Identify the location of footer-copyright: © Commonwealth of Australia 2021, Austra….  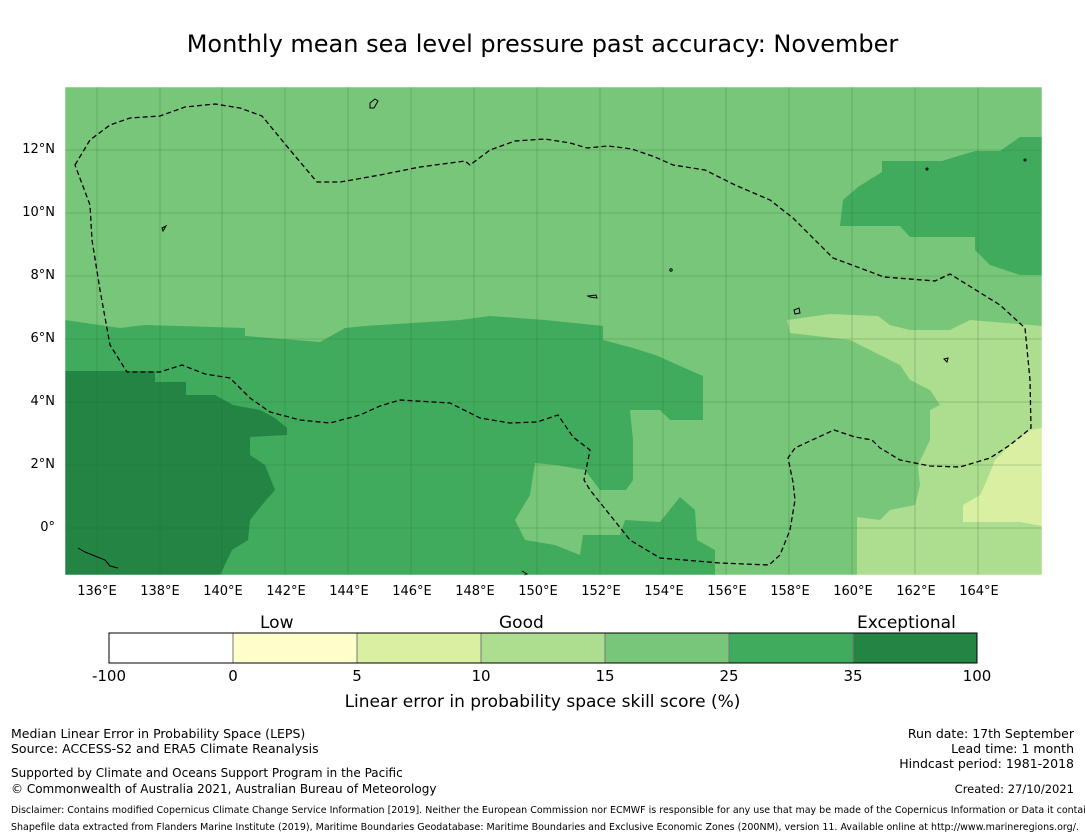
(224, 789).